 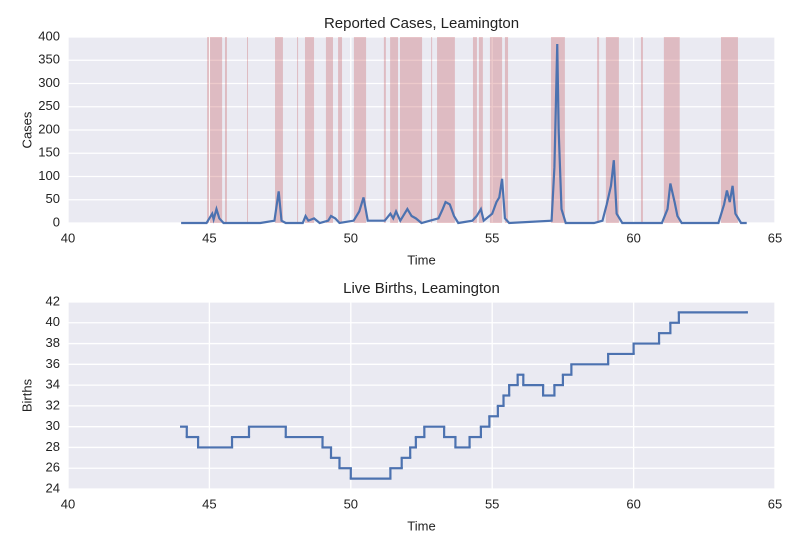 I want to click on y-tick-label: 34, so click(x=53, y=384).